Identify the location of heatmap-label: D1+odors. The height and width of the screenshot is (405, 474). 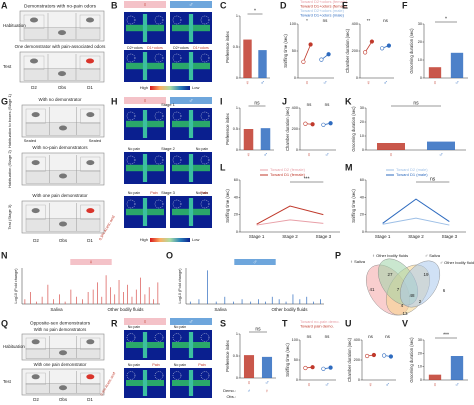
(201, 48).